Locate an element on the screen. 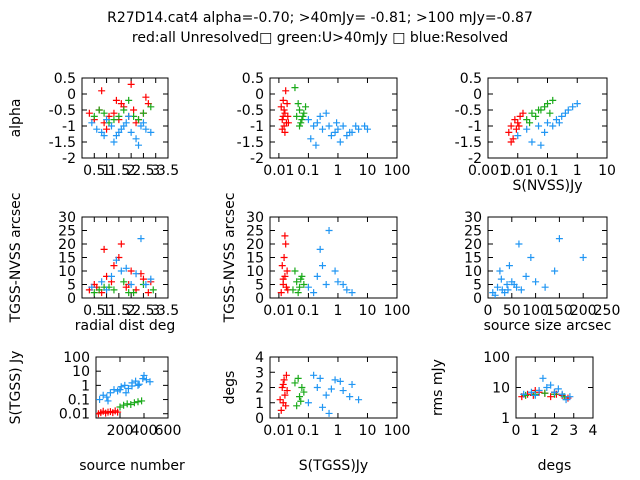  points-p13 is located at coordinates (543, 122).